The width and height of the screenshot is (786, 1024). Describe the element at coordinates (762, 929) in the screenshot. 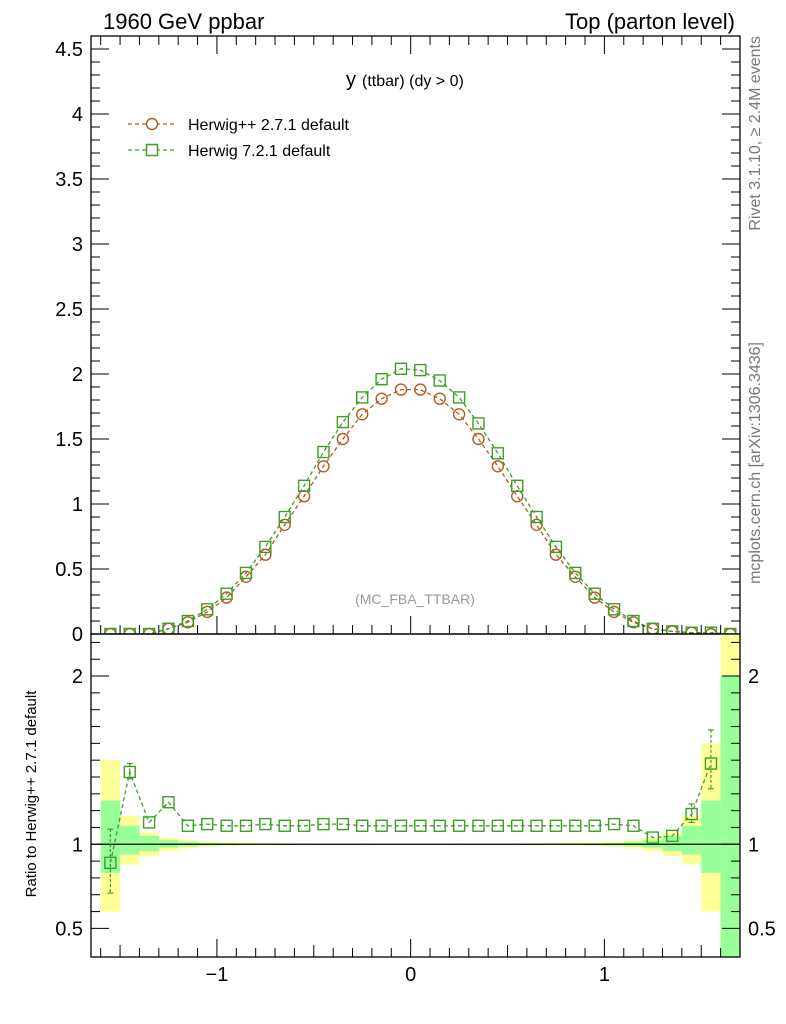

I see `ratio-y-tick-label-right: 0.5` at that location.